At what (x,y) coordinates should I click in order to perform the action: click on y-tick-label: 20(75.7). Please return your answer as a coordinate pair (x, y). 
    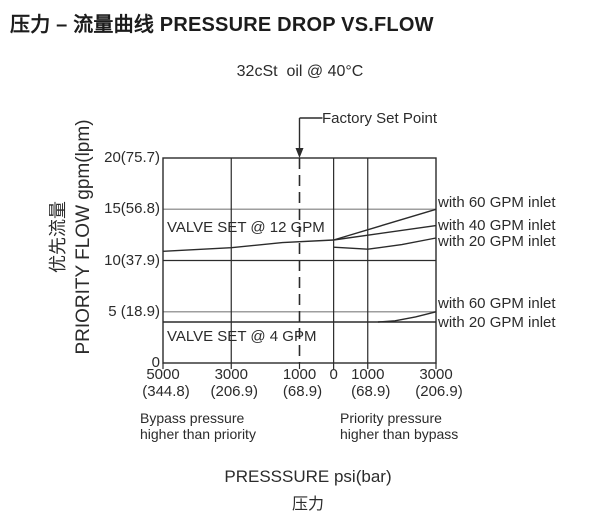
    Looking at the image, I should click on (132, 157).